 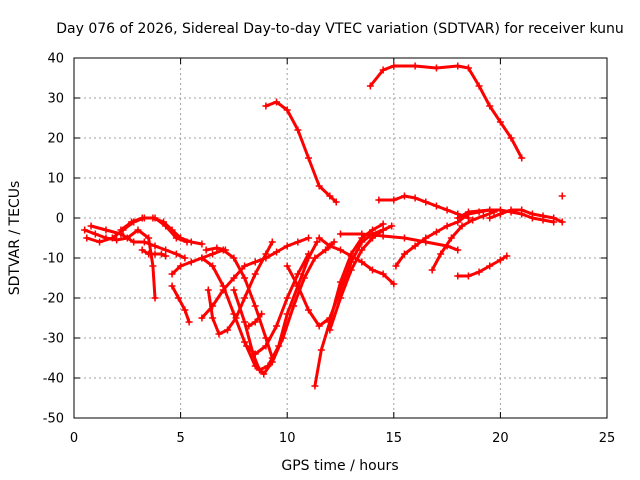 What do you see at coordinates (53, 379) in the screenshot?
I see `y-tick-label: -40` at bounding box center [53, 379].